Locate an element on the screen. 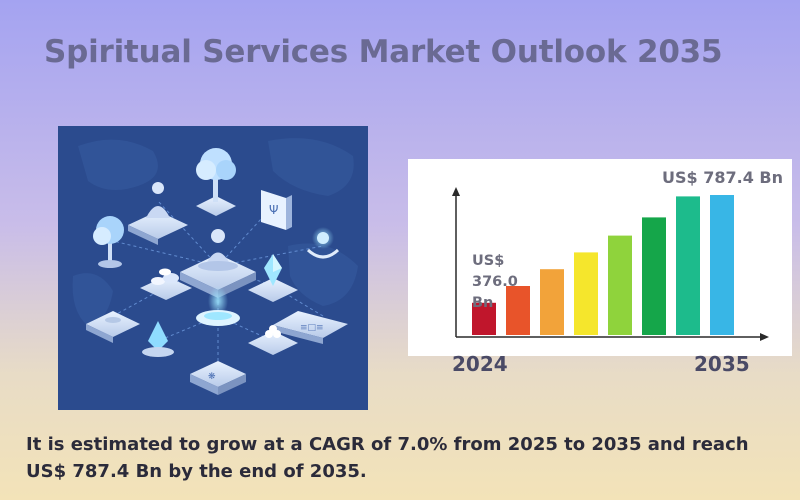  start-value-label: US$ 376.0 Bn is located at coordinates (495, 282).